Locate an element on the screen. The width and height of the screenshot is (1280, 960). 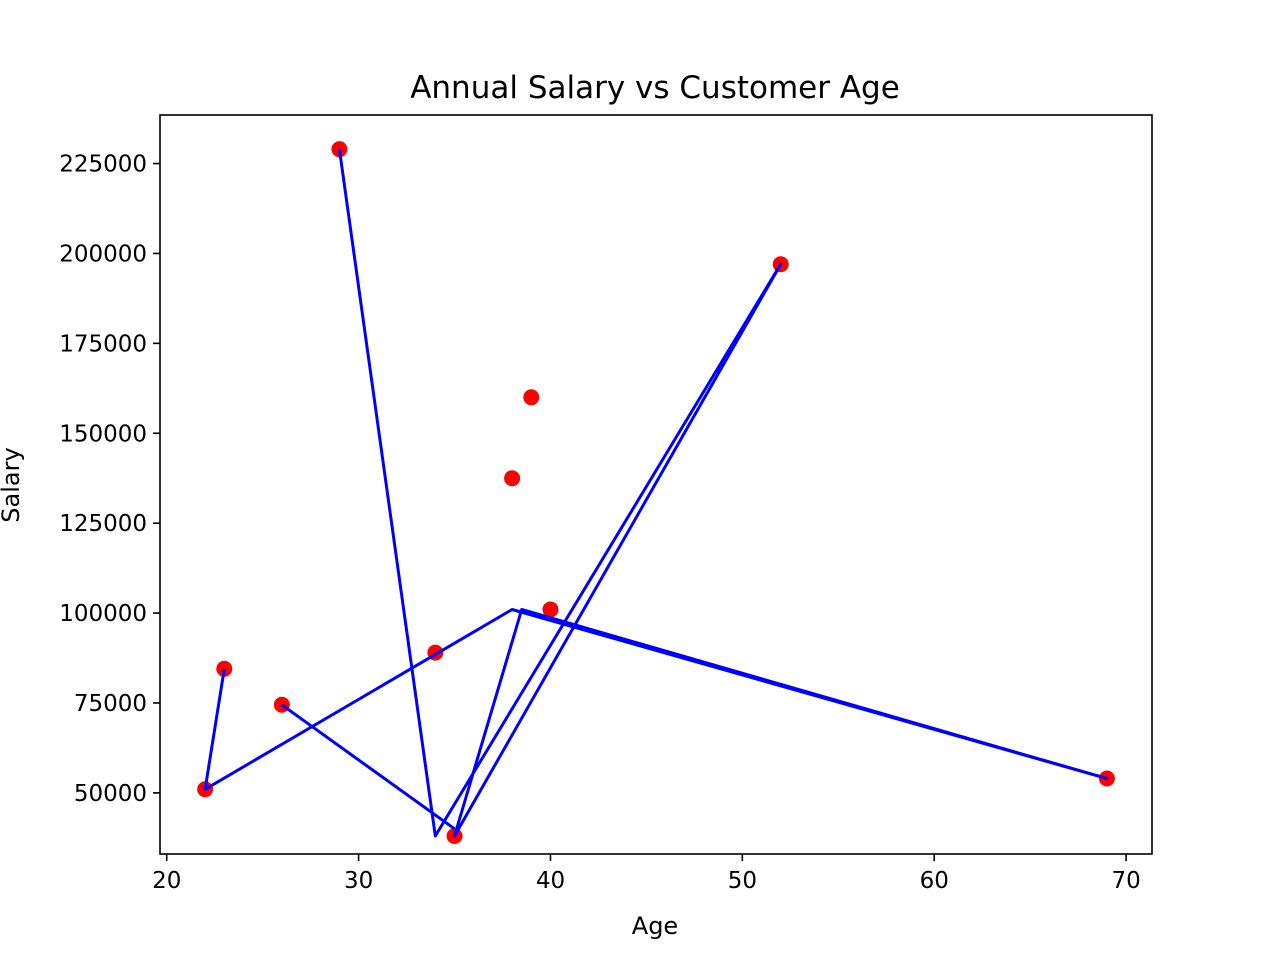
x-tick-label: 40 is located at coordinates (550, 881).